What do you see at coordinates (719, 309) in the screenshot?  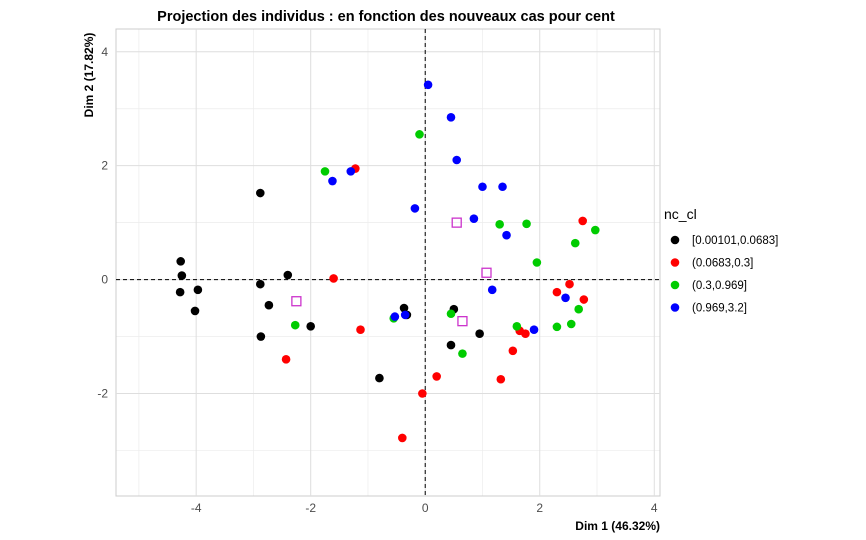 I see `legend-label-series-4: (0.969,3.2]` at bounding box center [719, 309].